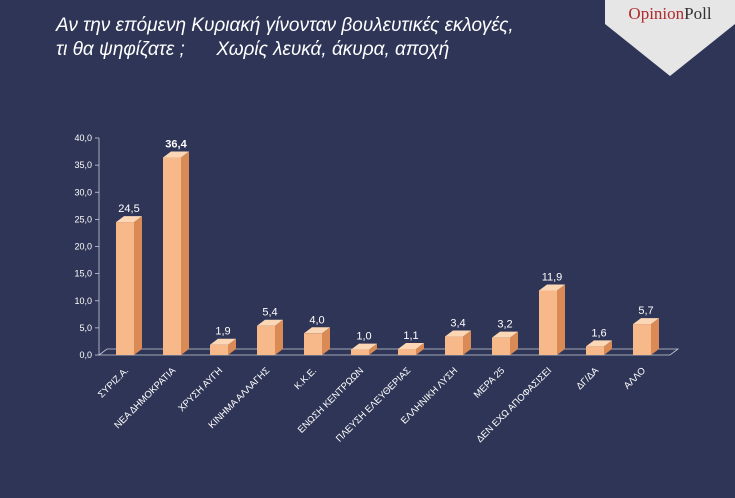 The height and width of the screenshot is (498, 735). Describe the element at coordinates (656, 13) in the screenshot. I see `logo-text-opinion: Opinion` at that location.